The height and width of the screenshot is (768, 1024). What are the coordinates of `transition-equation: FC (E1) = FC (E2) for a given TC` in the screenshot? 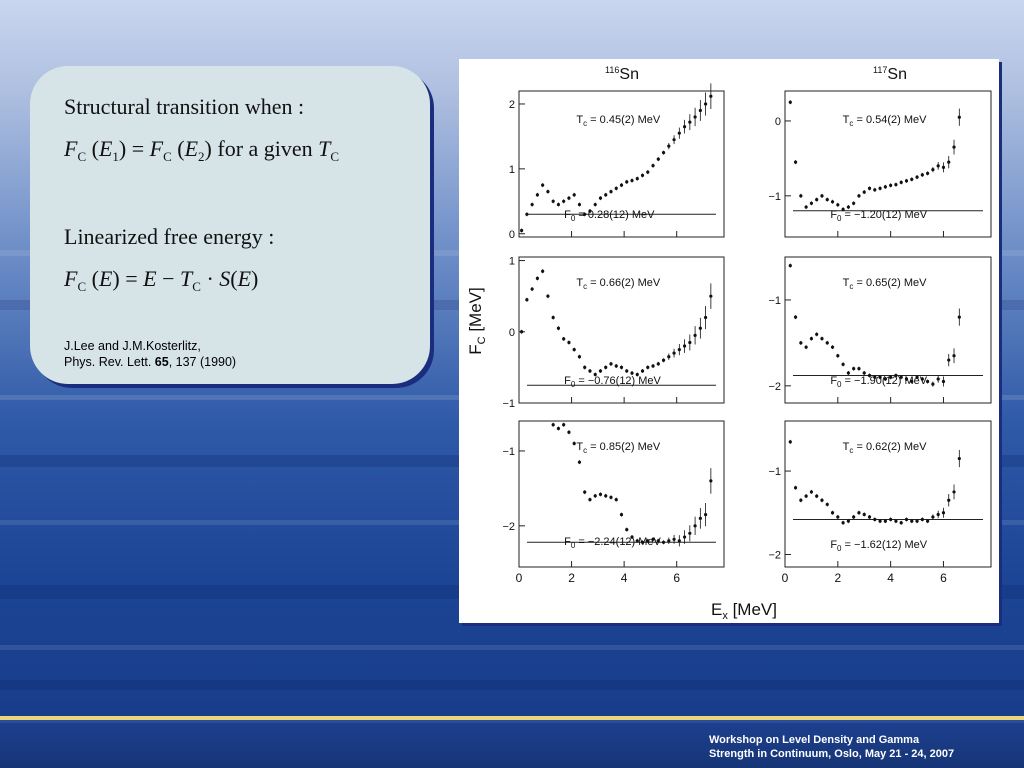 It's located at (202, 150).